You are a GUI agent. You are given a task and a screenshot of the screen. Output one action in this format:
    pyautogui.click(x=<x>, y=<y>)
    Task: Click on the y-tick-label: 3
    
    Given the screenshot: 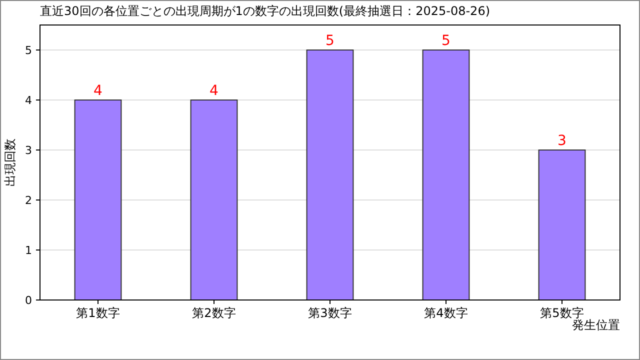 What is the action you would take?
    pyautogui.click(x=28, y=150)
    